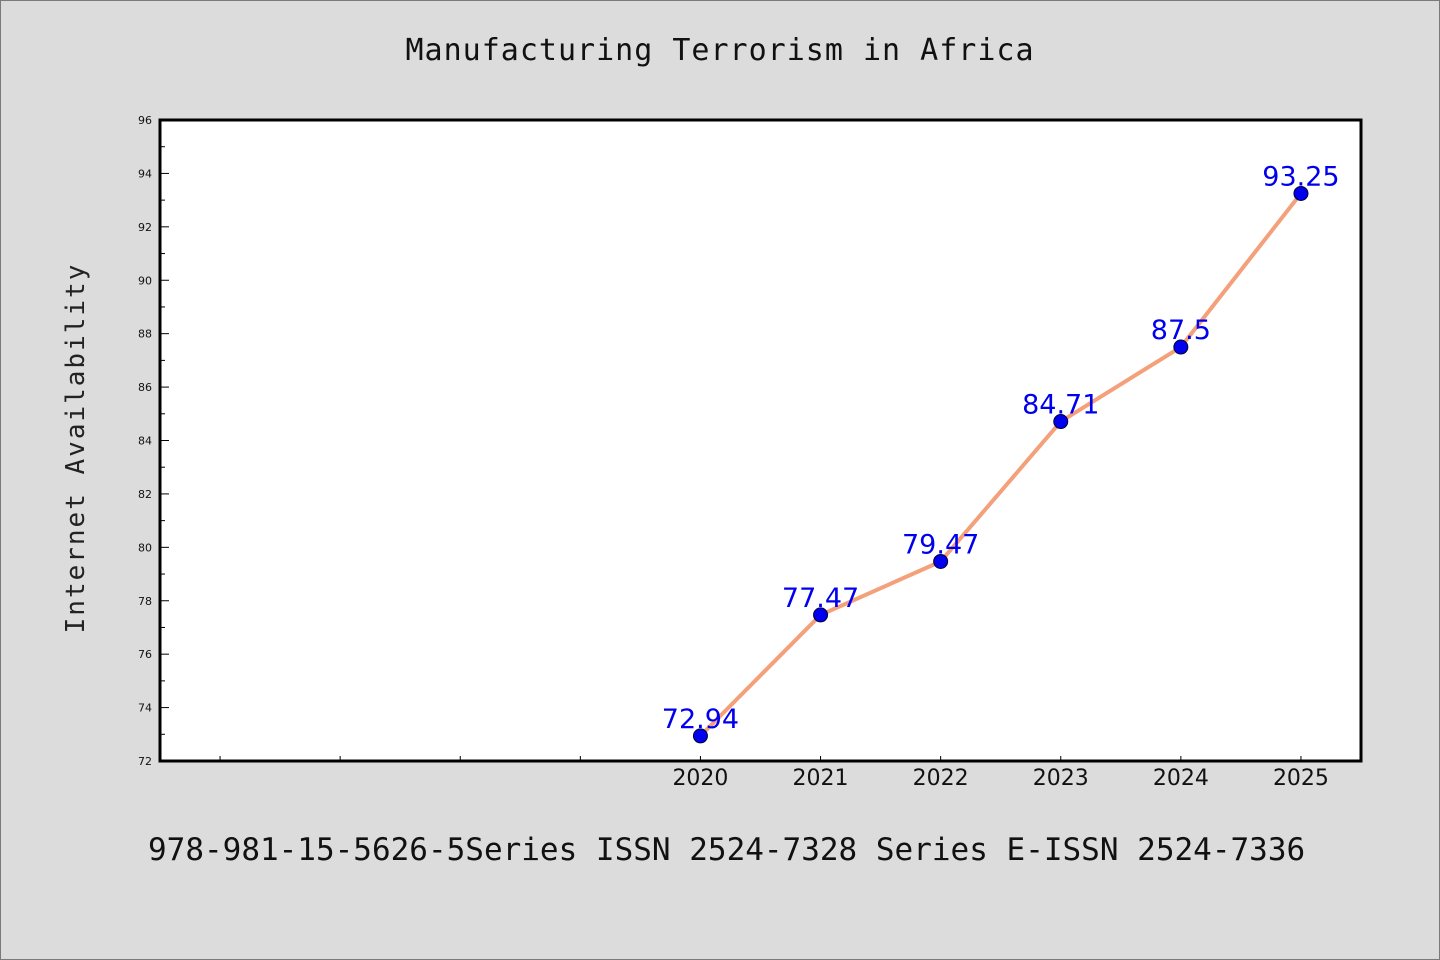  What do you see at coordinates (145, 227) in the screenshot?
I see `y-tick-label: 92` at bounding box center [145, 227].